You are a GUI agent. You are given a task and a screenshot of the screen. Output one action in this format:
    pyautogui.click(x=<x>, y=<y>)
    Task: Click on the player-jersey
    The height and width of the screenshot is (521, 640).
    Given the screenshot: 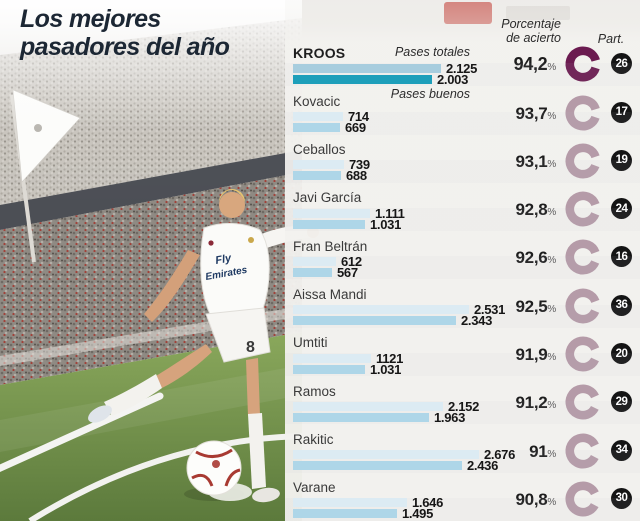 What is the action you would take?
    pyautogui.click(x=235, y=270)
    